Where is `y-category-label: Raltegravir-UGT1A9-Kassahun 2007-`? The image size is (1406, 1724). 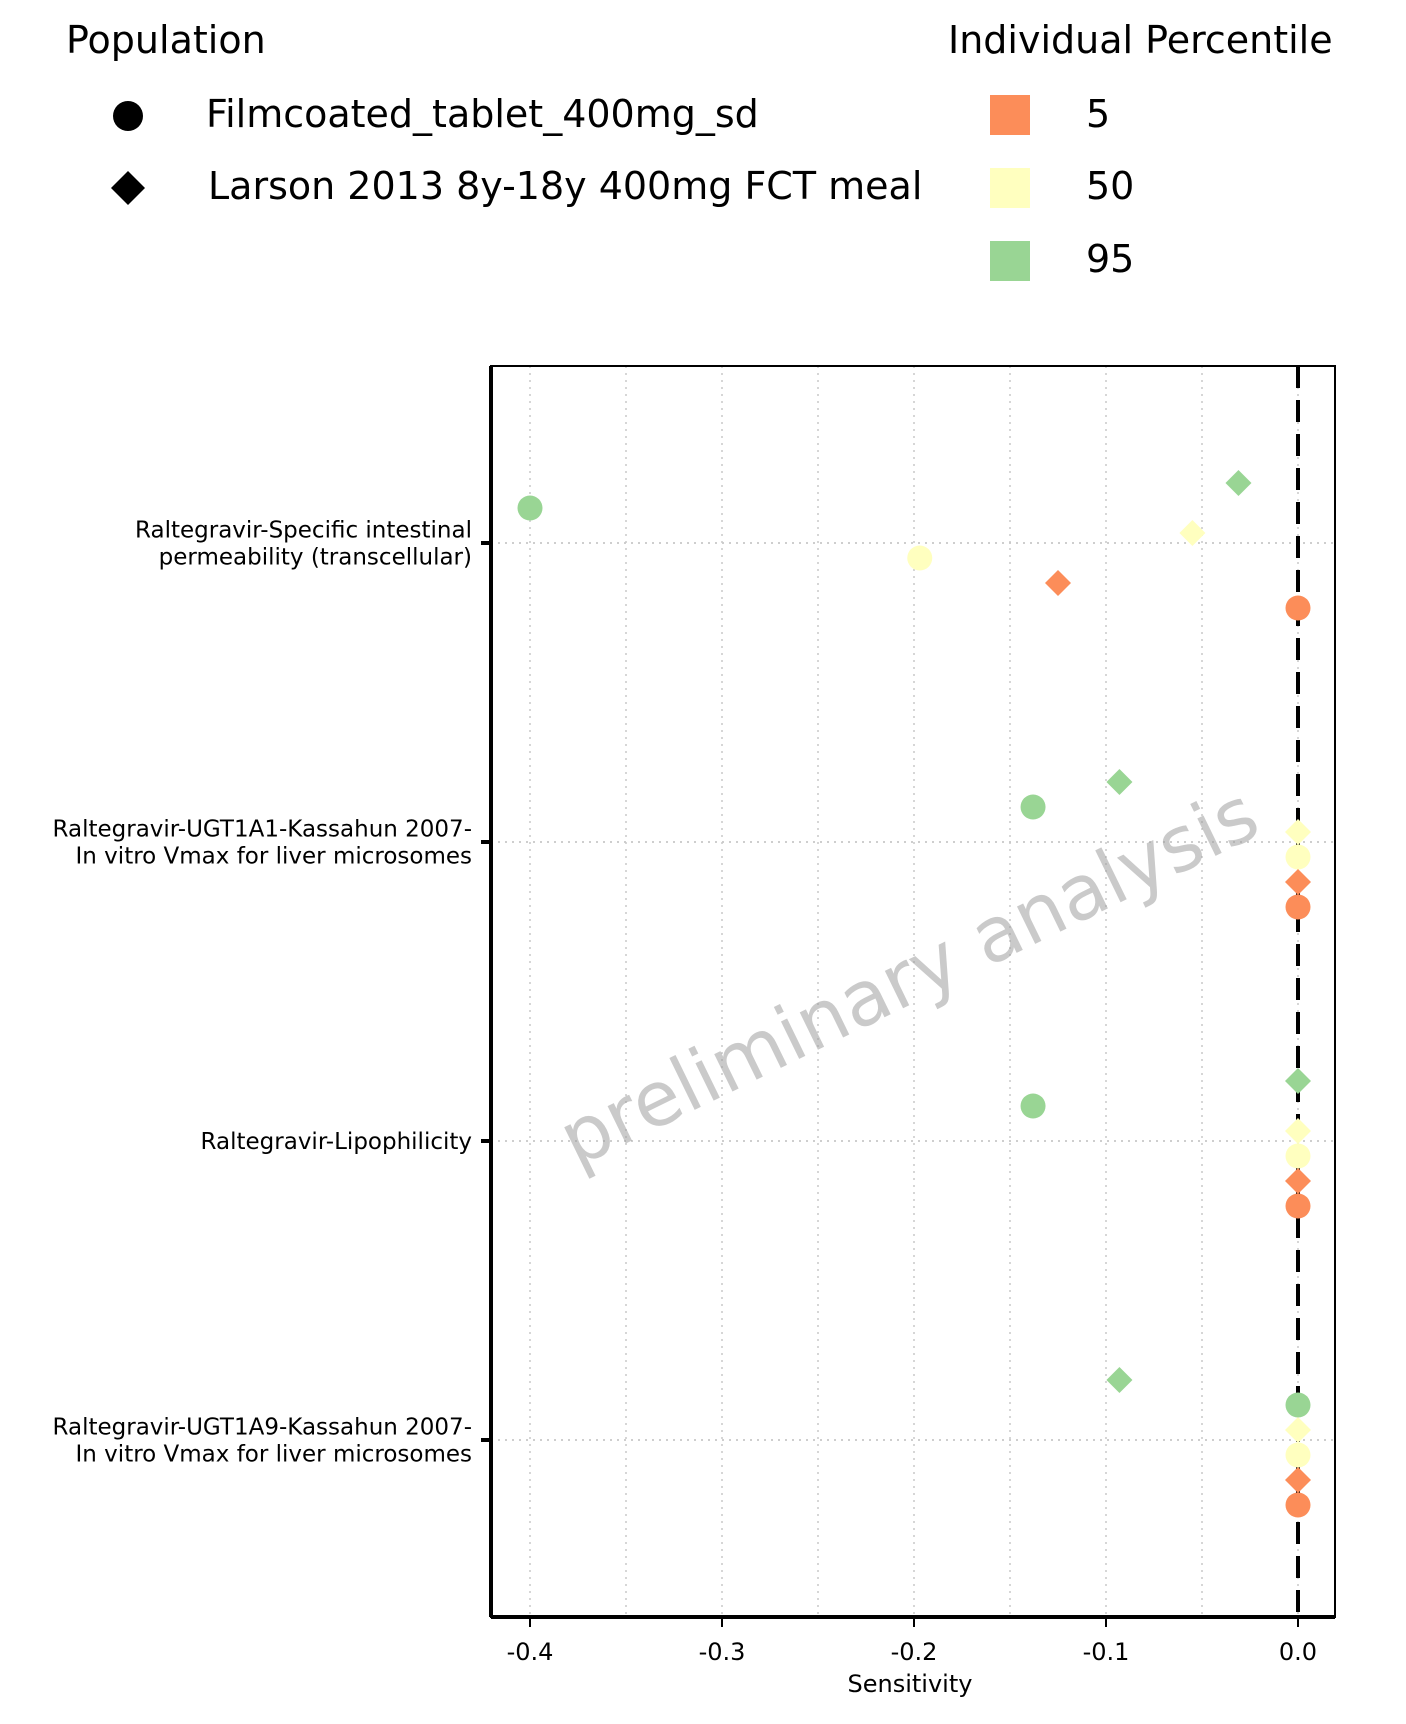
y-category-label: Raltegravir-UGT1A9-Kassahun 2007- is located at coordinates (262, 1428).